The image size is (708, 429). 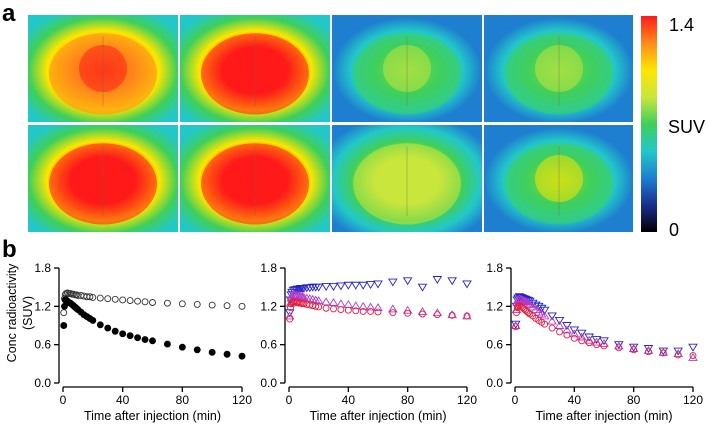 What do you see at coordinates (9, 13) in the screenshot?
I see `panel-a-label: a` at bounding box center [9, 13].